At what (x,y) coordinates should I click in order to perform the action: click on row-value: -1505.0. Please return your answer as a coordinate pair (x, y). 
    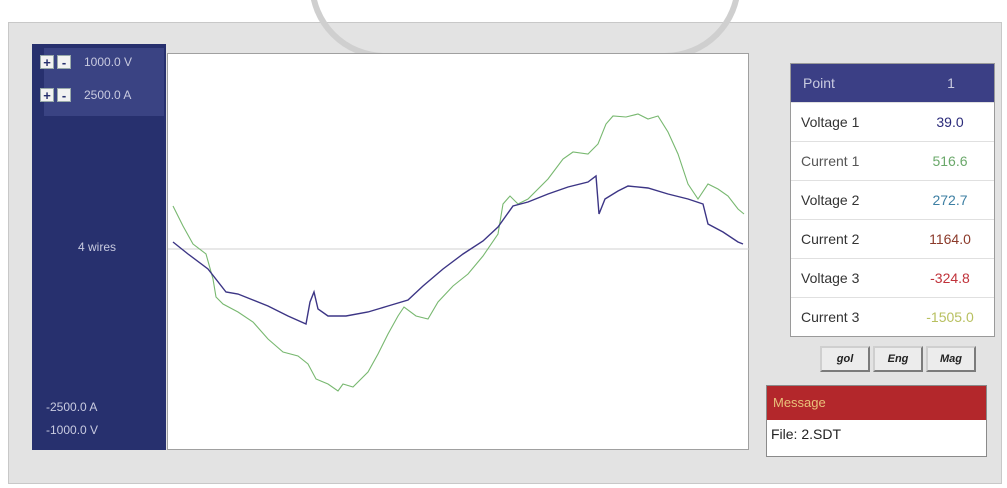
    Looking at the image, I should click on (950, 317).